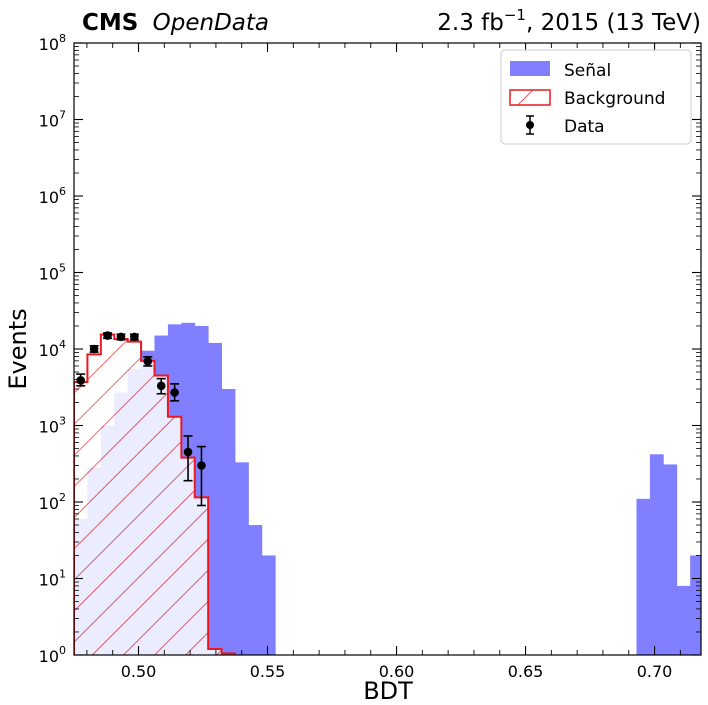 The width and height of the screenshot is (708, 705). I want to click on y-tick-label-8: 10⁸, so click(52, 43).